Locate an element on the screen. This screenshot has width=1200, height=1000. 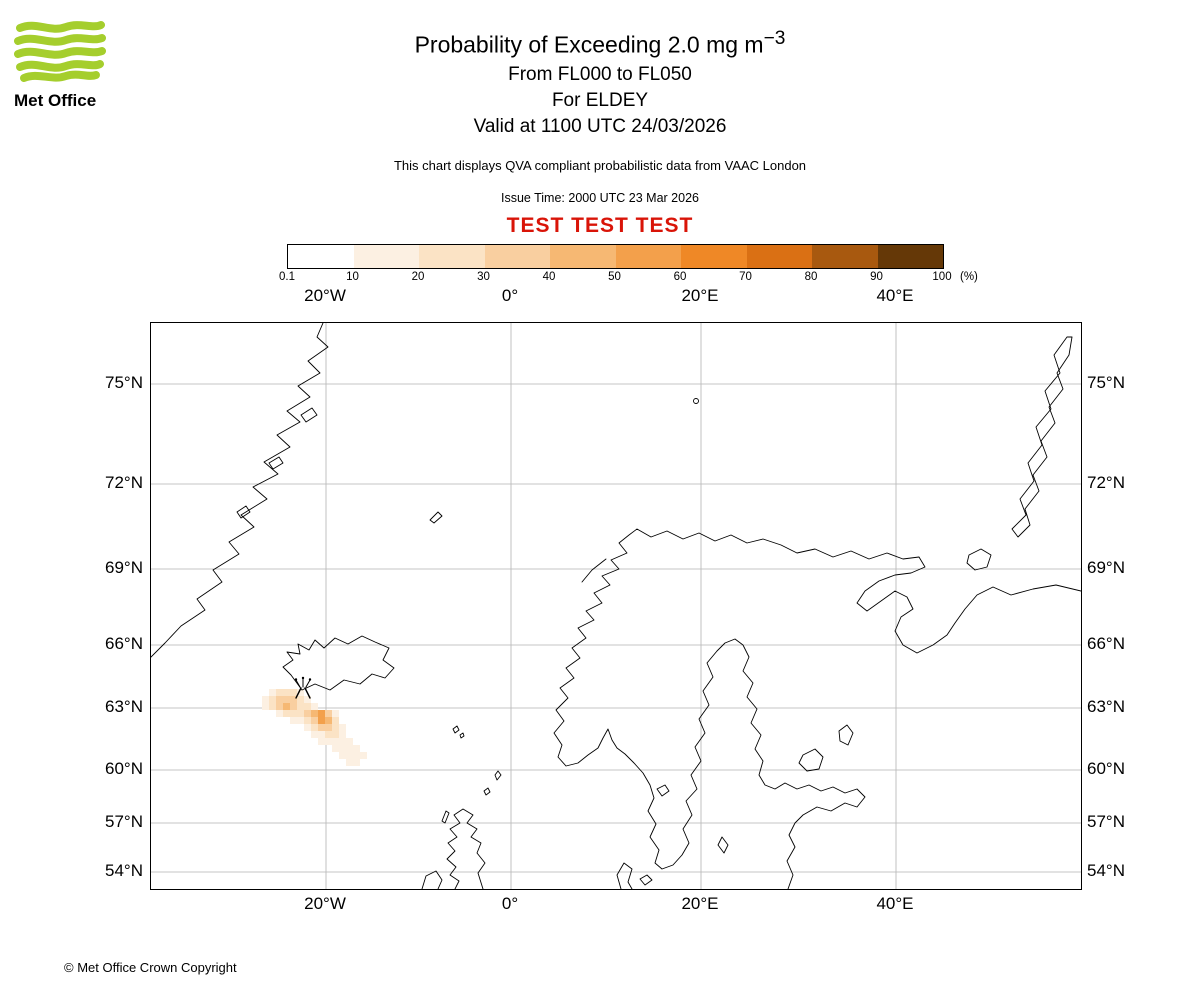
orkney-islands is located at coordinates (487, 791).